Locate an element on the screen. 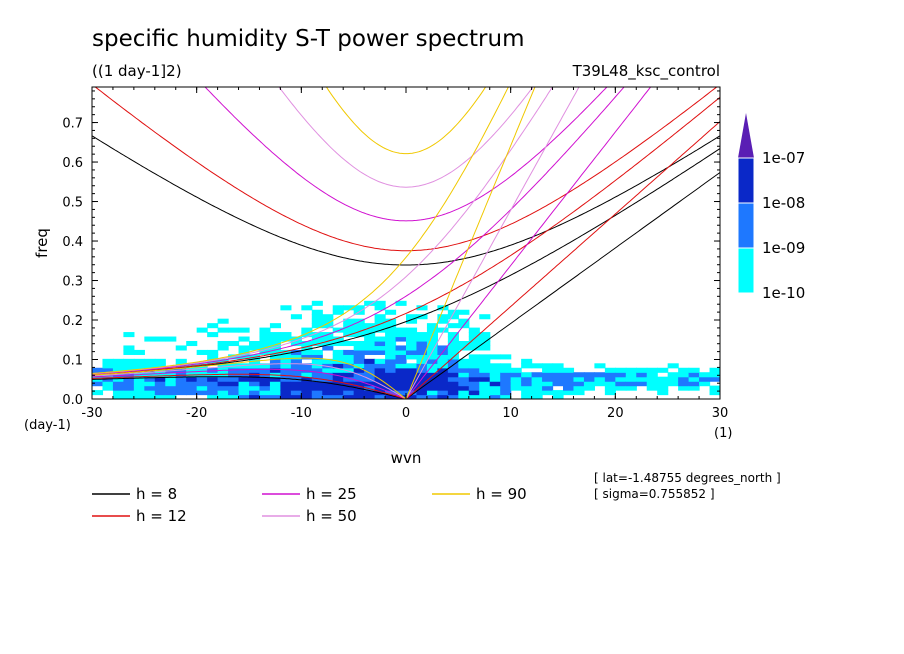 This screenshot has width=904, height=654. colorbar-arrow is located at coordinates (746, 135).